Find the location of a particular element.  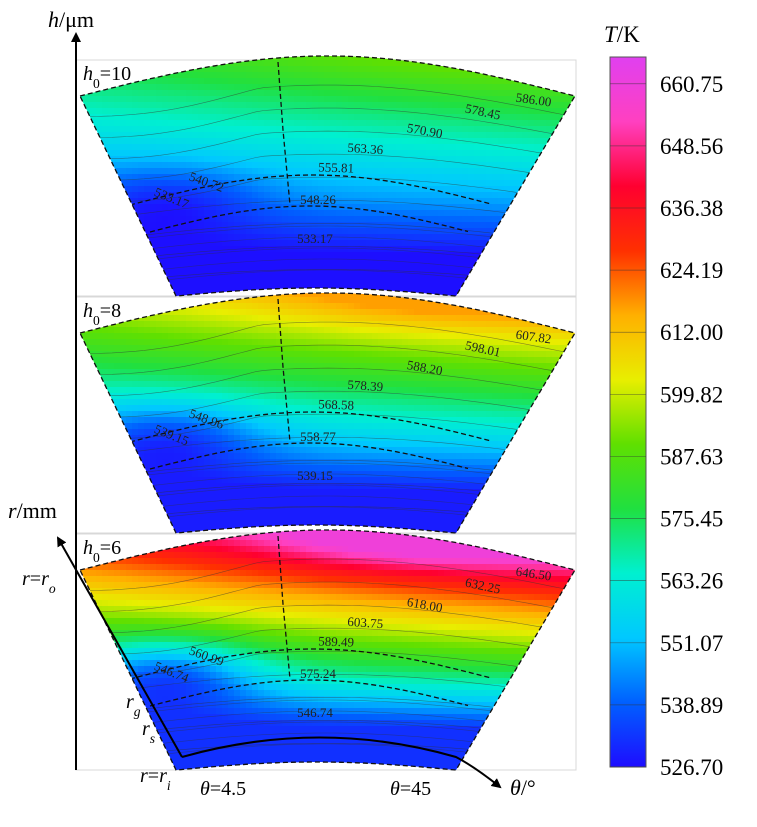

contour-label: 570.90 is located at coordinates (425, 130).